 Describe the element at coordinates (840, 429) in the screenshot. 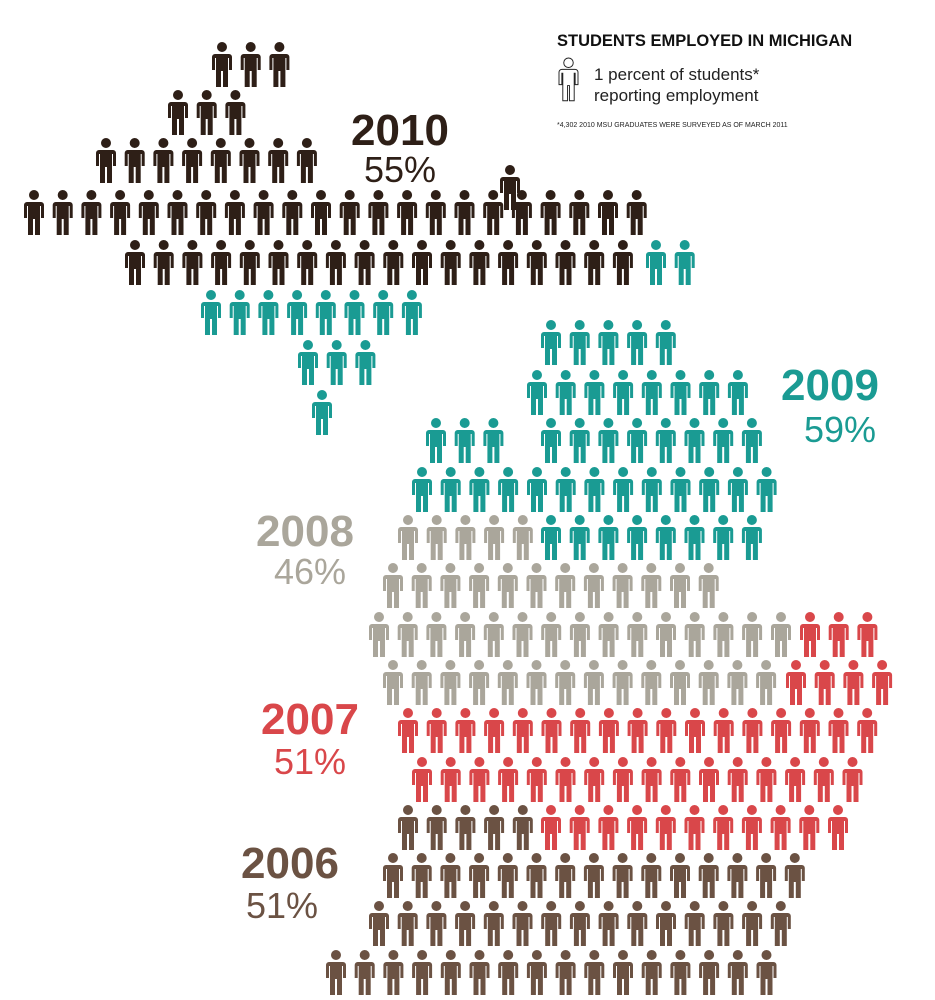

I see `percent-label: 59%` at that location.